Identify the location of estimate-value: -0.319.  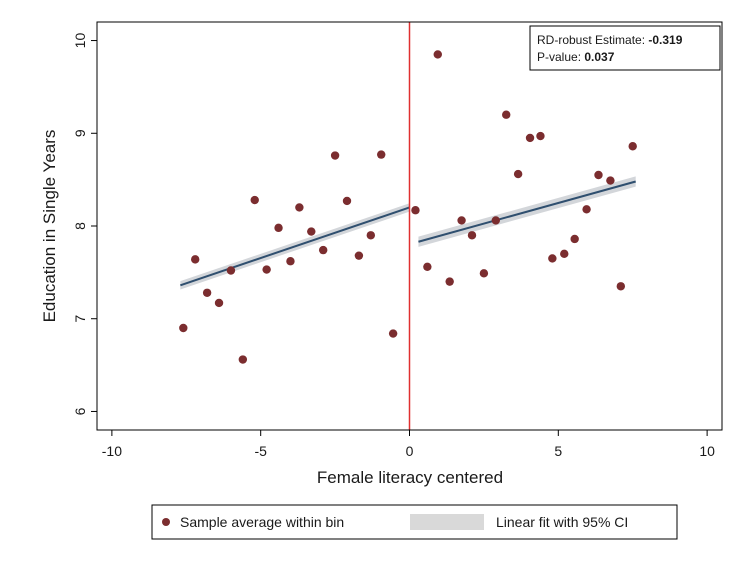
(665, 40).